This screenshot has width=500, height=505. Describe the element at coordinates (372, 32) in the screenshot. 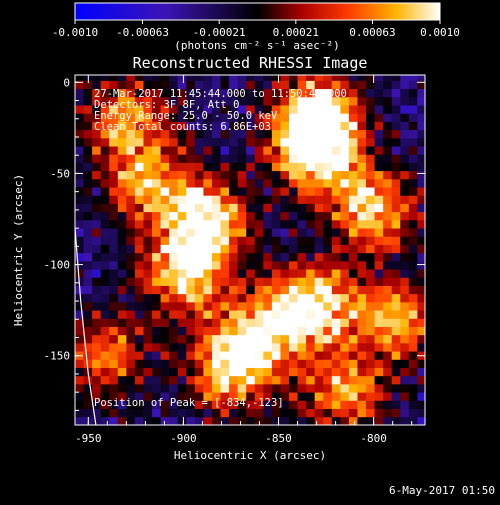

I see `colorbar-tick-label: 0.00063` at that location.